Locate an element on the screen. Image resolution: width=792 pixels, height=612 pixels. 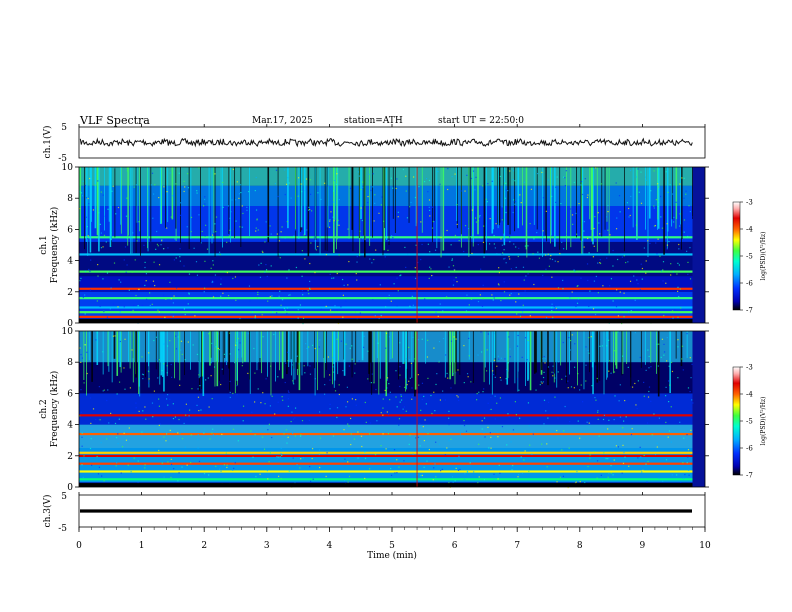
ch2-colorbar: -3-4-5-6-7 log(PSD)(V²/Hz) is located at coordinates (749, 422).